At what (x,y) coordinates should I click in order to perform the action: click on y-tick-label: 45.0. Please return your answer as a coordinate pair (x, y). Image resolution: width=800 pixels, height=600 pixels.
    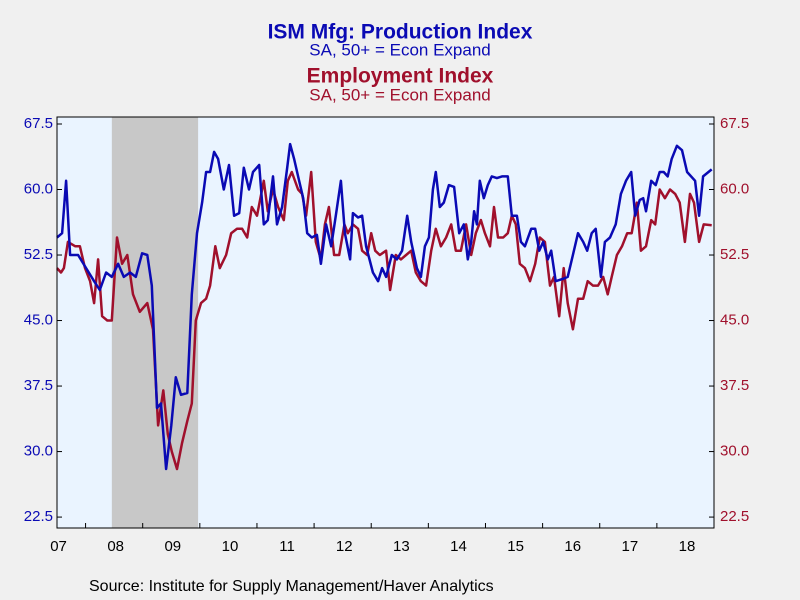
    Looking at the image, I should click on (38, 320).